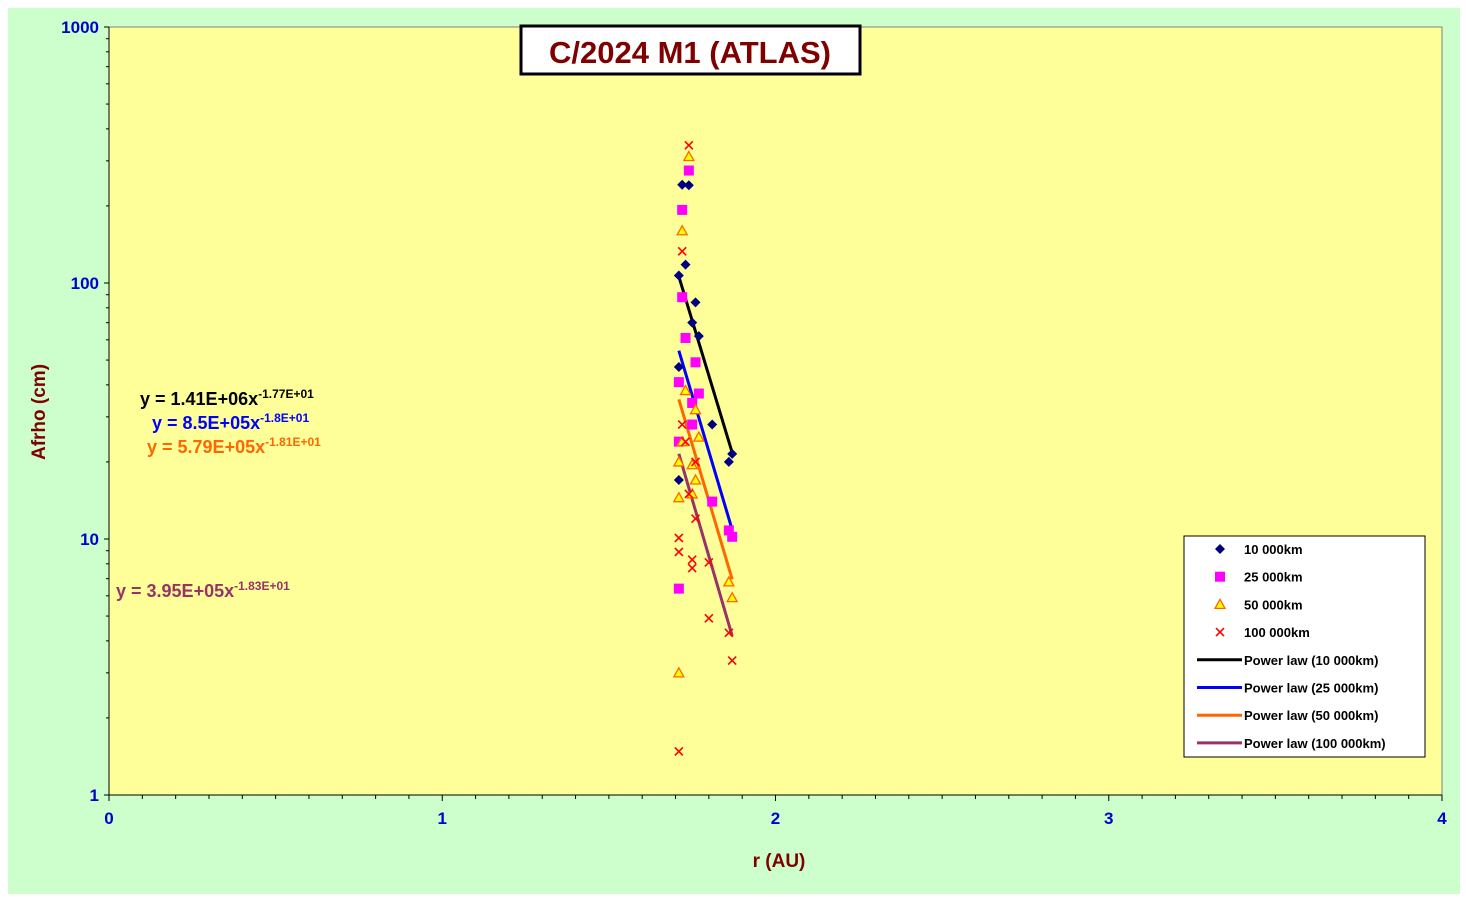 Image resolution: width=1466 pixels, height=901 pixels. I want to click on fit-equation: y = 8.5E+05x-1.8E+01, so click(230, 422).